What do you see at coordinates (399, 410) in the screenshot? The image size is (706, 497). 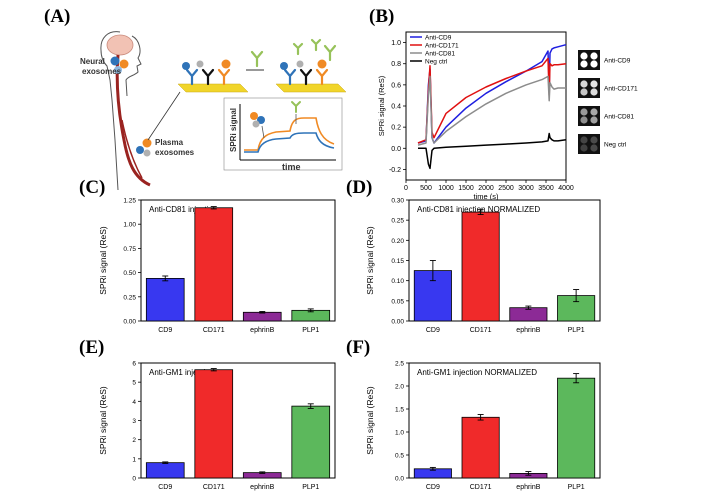 I see `y-tick-label: 1.5` at bounding box center [399, 410].